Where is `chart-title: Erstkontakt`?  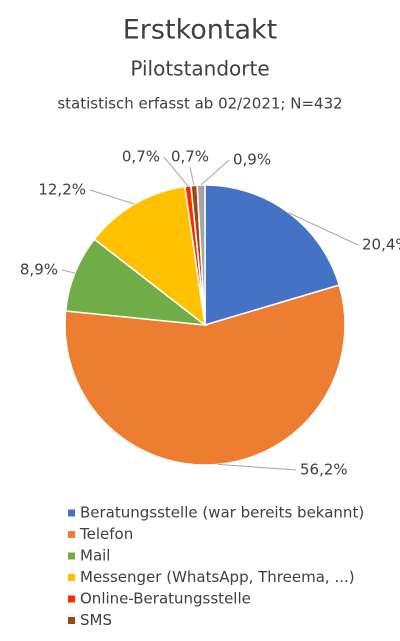
chart-title: Erstkontakt is located at coordinates (200, 30).